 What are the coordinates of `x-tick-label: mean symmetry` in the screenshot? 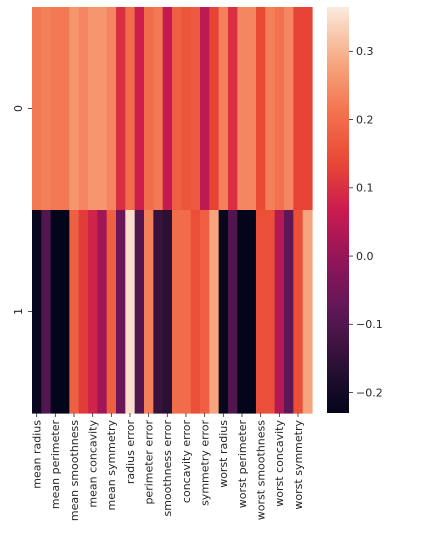 It's located at (111, 465).